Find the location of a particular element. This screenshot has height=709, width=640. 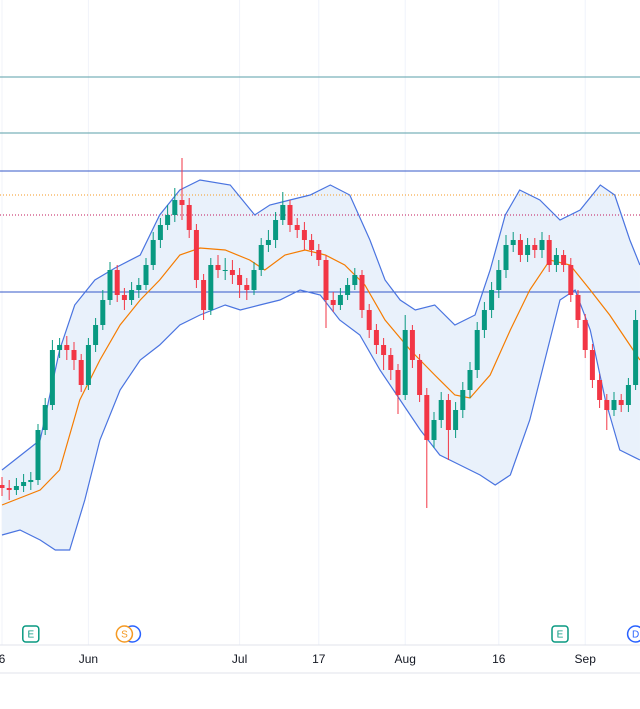

x-tick-label: Sep is located at coordinates (586, 659).